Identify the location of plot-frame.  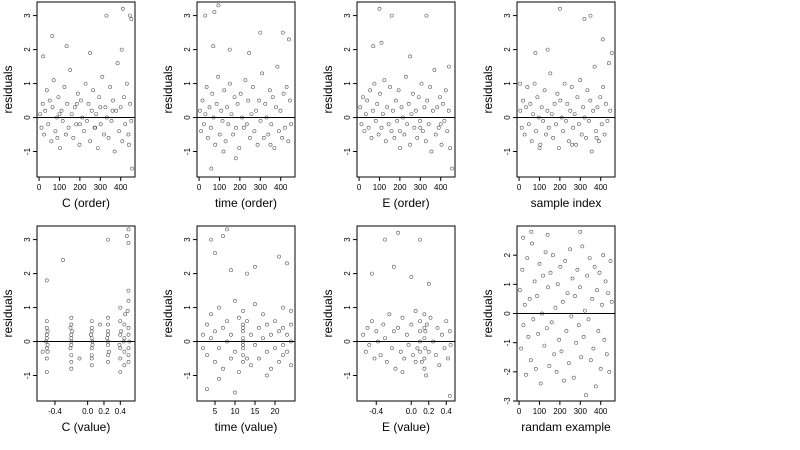
(566, 89).